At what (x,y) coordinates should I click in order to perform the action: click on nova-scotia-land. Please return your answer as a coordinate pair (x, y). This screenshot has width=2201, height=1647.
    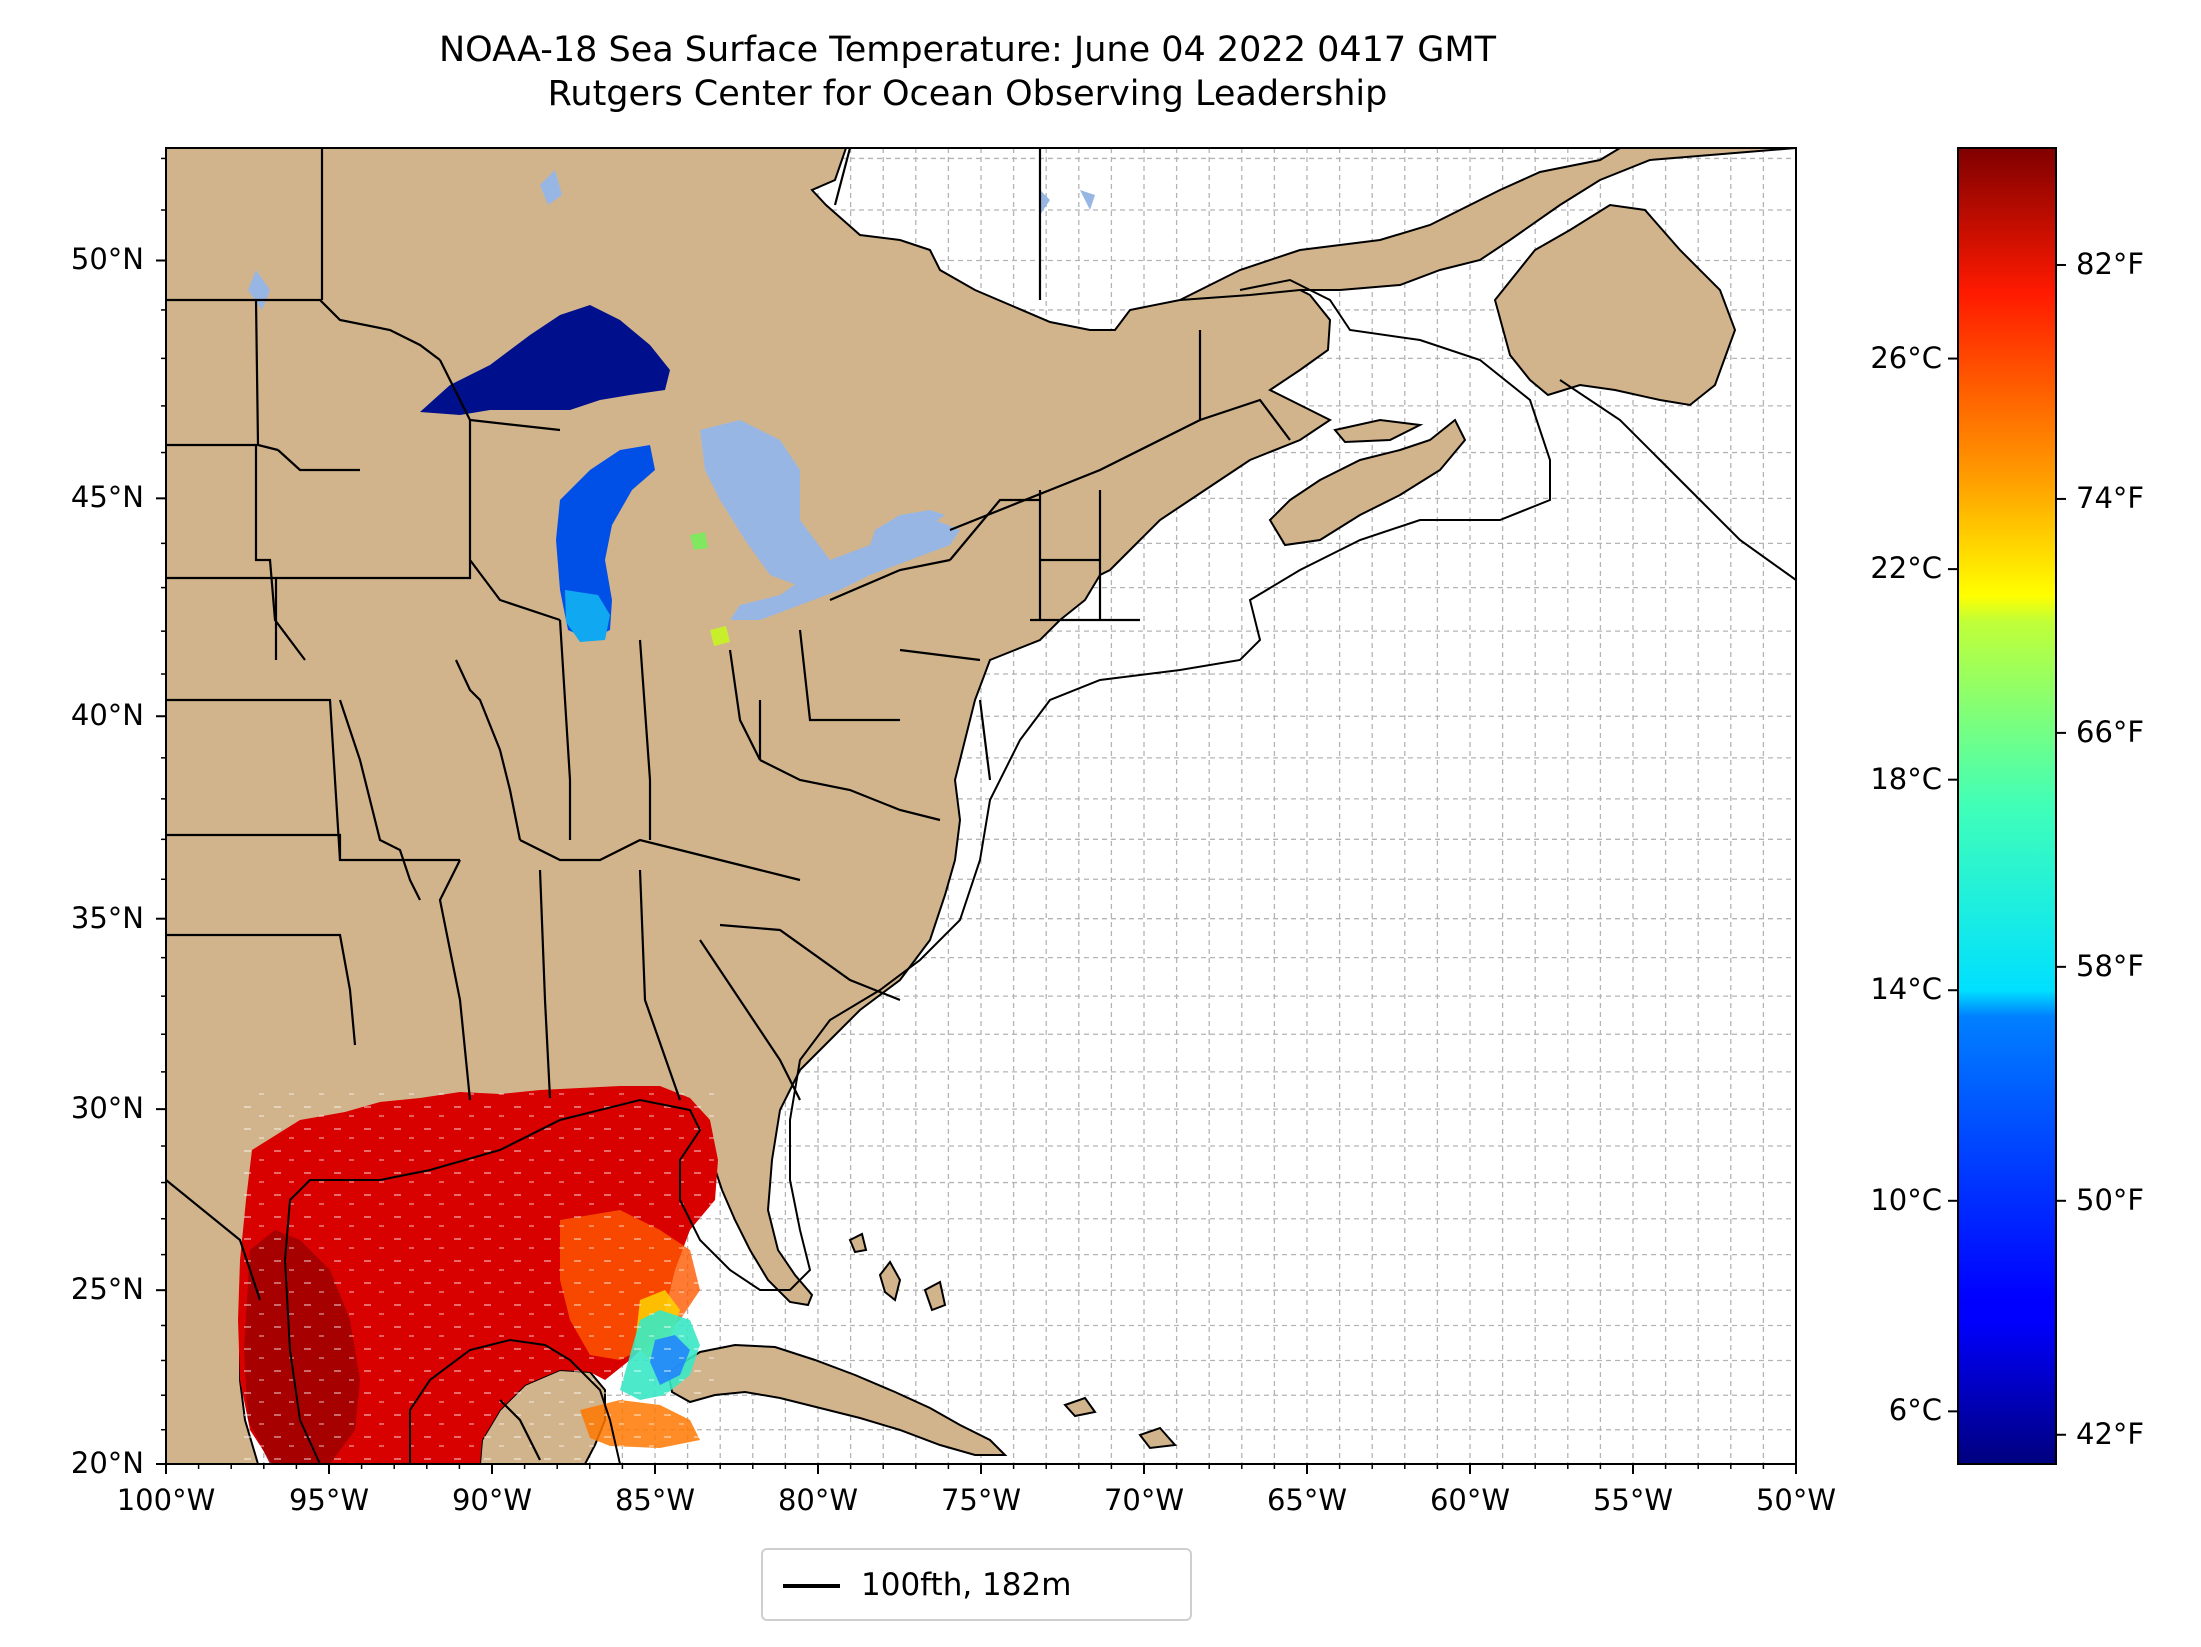
    Looking at the image, I should click on (1367, 482).